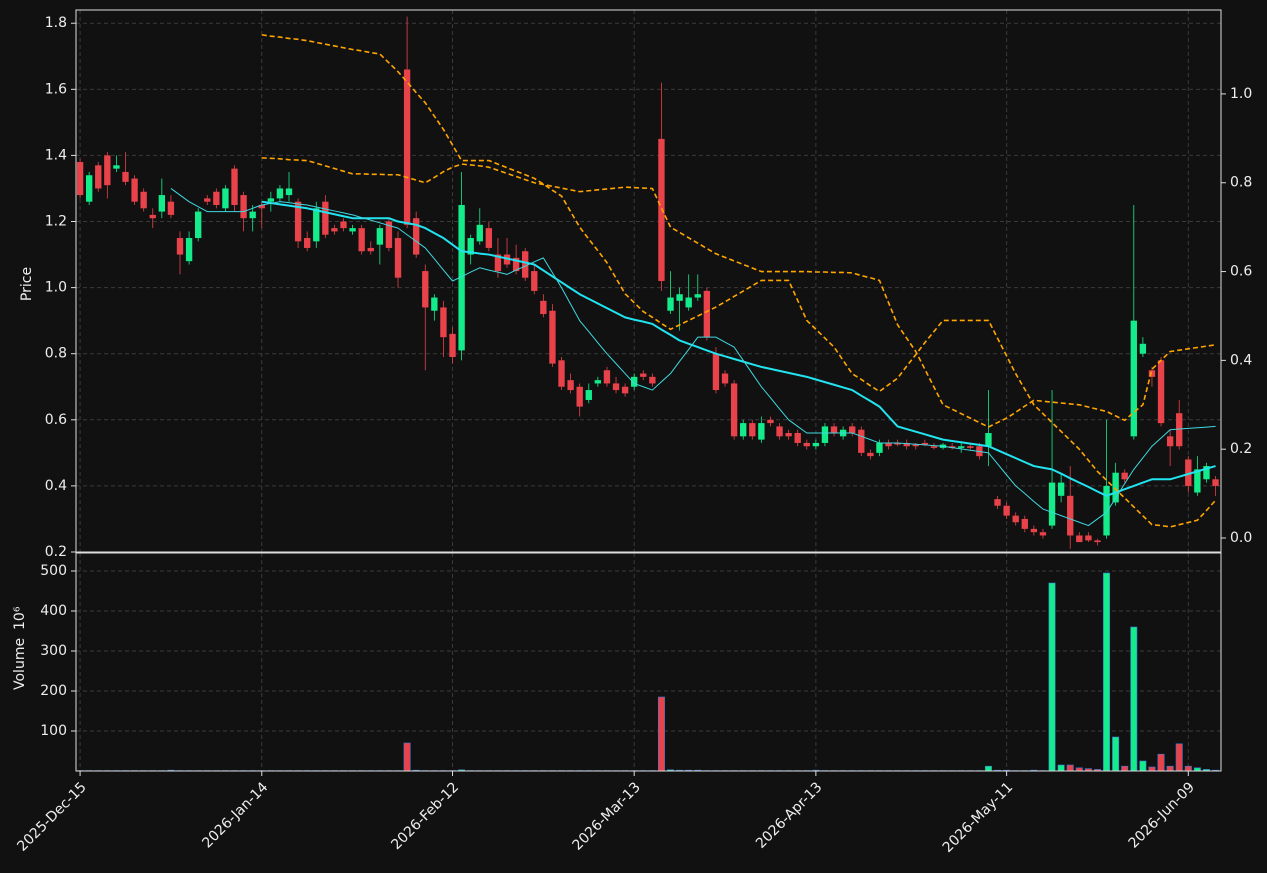 This screenshot has width=1267, height=873. Describe the element at coordinates (1241, 360) in the screenshot. I see `y2-tick-label: 0.4` at that location.